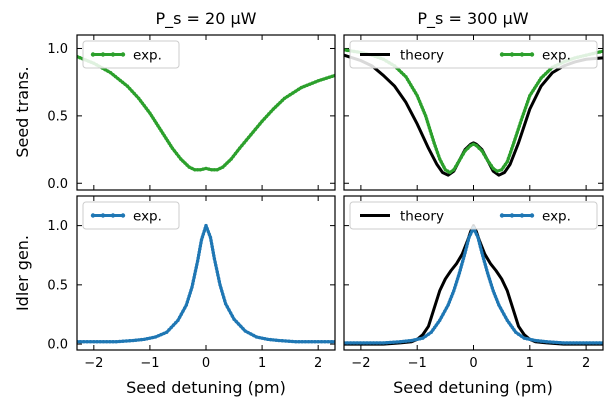 The width and height of the screenshot is (607, 400). What do you see at coordinates (205, 19) in the screenshot?
I see `column-title-left: P_s = 20 μW` at bounding box center [205, 19].